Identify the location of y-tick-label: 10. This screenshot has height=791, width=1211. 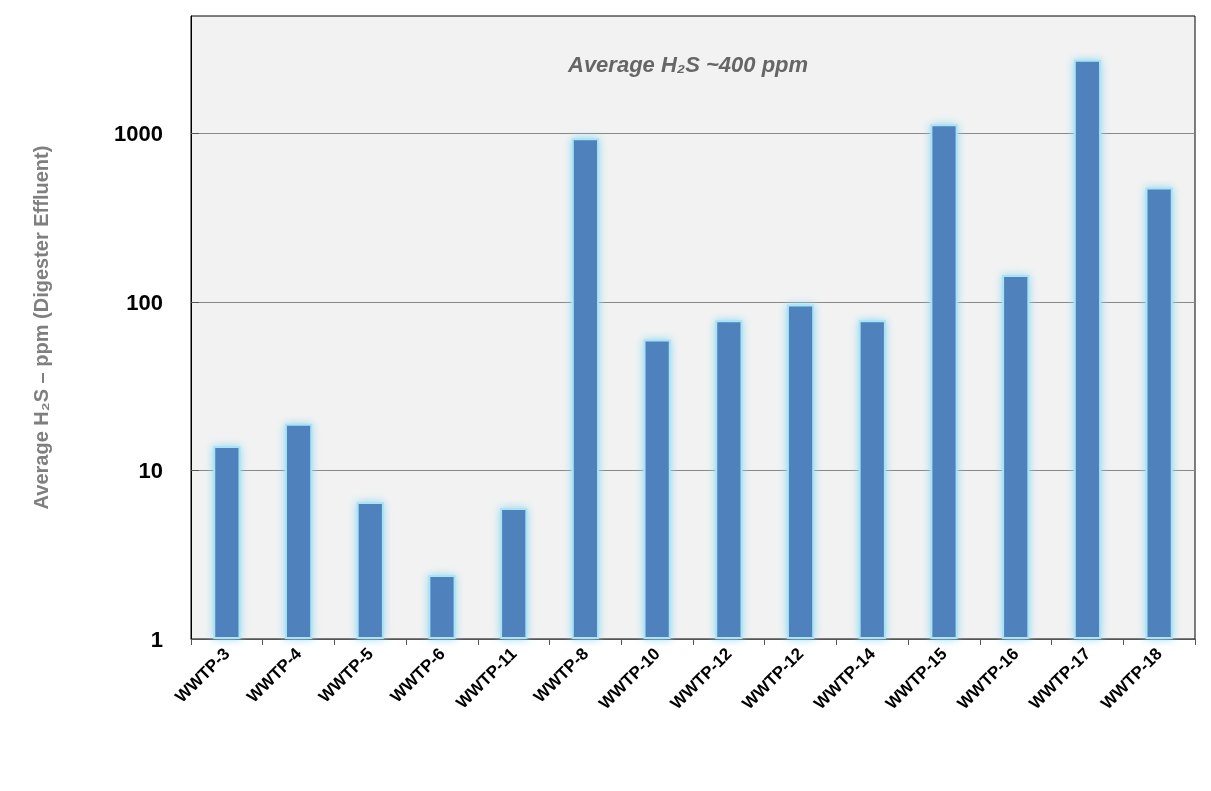
(150, 471).